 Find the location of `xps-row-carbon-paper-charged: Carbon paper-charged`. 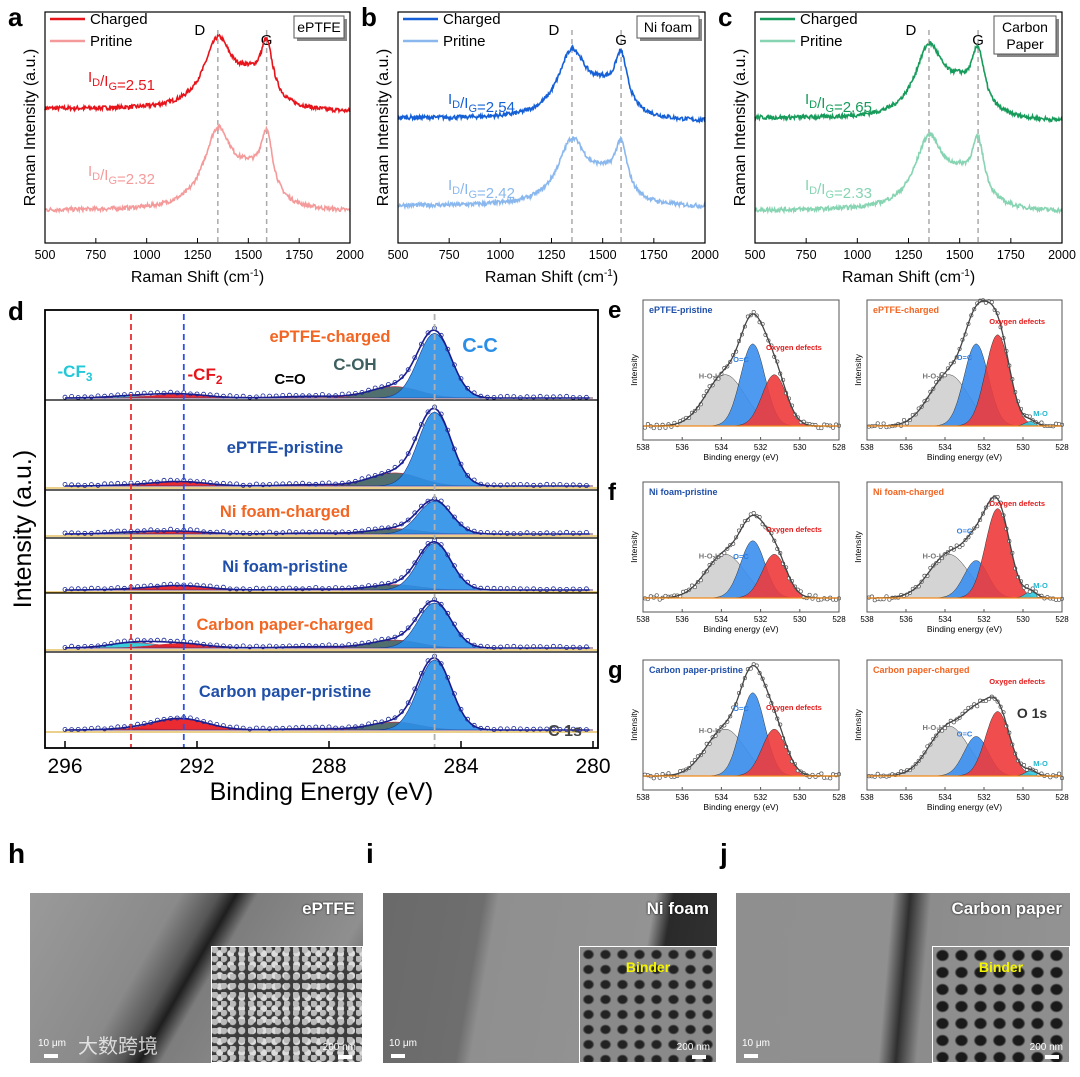

xps-row-carbon-paper-charged: Carbon paper-charged is located at coordinates (321, 624).